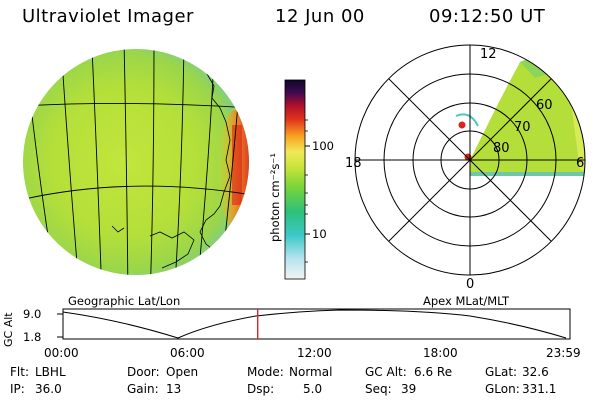 The width and height of the screenshot is (600, 400). Describe the element at coordinates (143, 389) in the screenshot. I see `status-gain-label: Gain:` at that location.